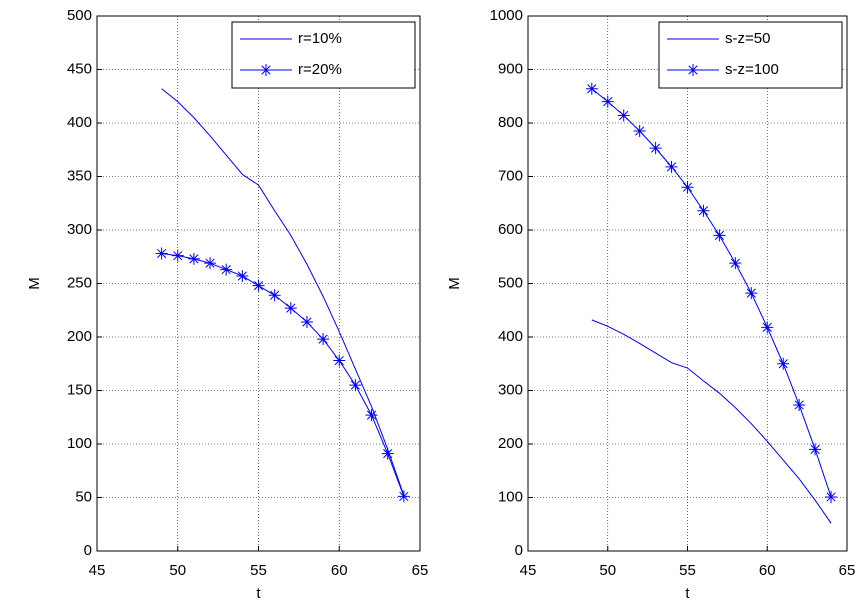 This screenshot has height=605, width=862. Describe the element at coordinates (752, 69) in the screenshot. I see `legend-label: s-z=100` at that location.